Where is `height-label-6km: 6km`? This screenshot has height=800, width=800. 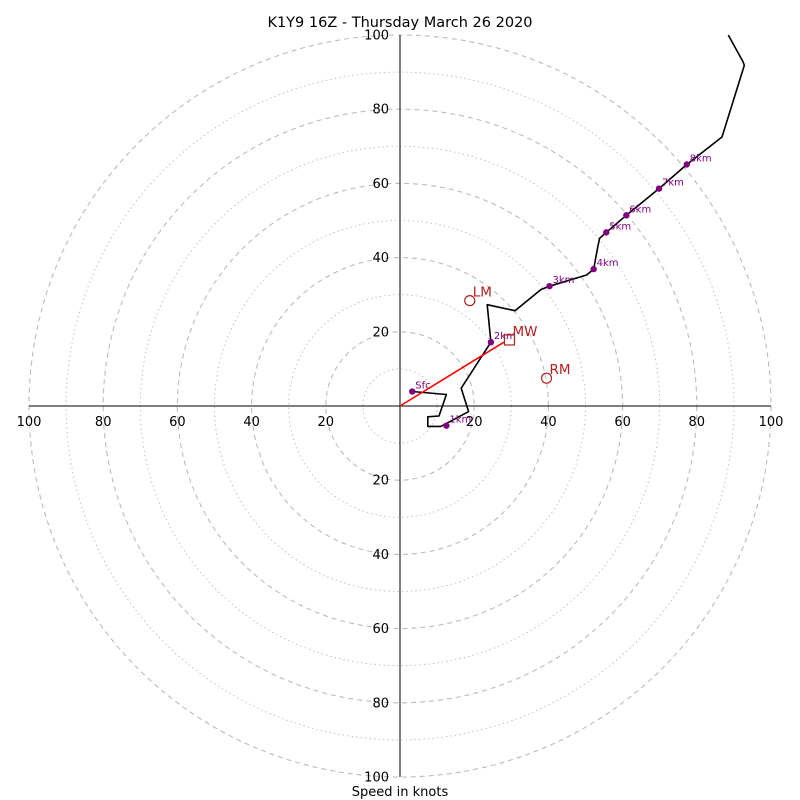 height-label-6km: 6km is located at coordinates (640, 209).